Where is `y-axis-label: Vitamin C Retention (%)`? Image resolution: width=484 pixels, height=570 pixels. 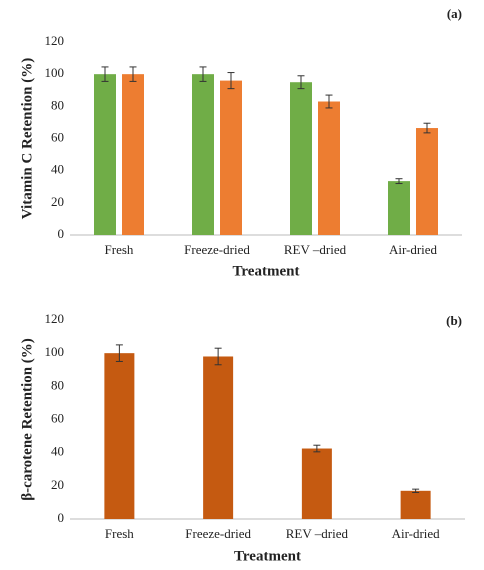
y-axis-label: Vitamin C Retention (%) is located at coordinates (27, 139).